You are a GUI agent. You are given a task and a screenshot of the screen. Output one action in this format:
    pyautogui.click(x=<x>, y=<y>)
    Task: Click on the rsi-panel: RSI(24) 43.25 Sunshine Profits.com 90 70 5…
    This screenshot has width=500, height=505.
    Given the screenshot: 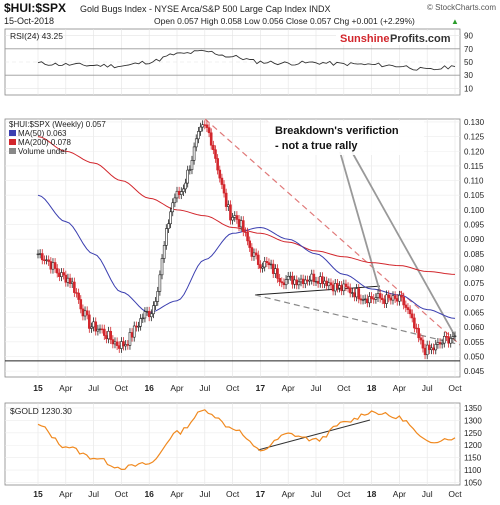 What is the action you would take?
    pyautogui.click(x=238, y=62)
    